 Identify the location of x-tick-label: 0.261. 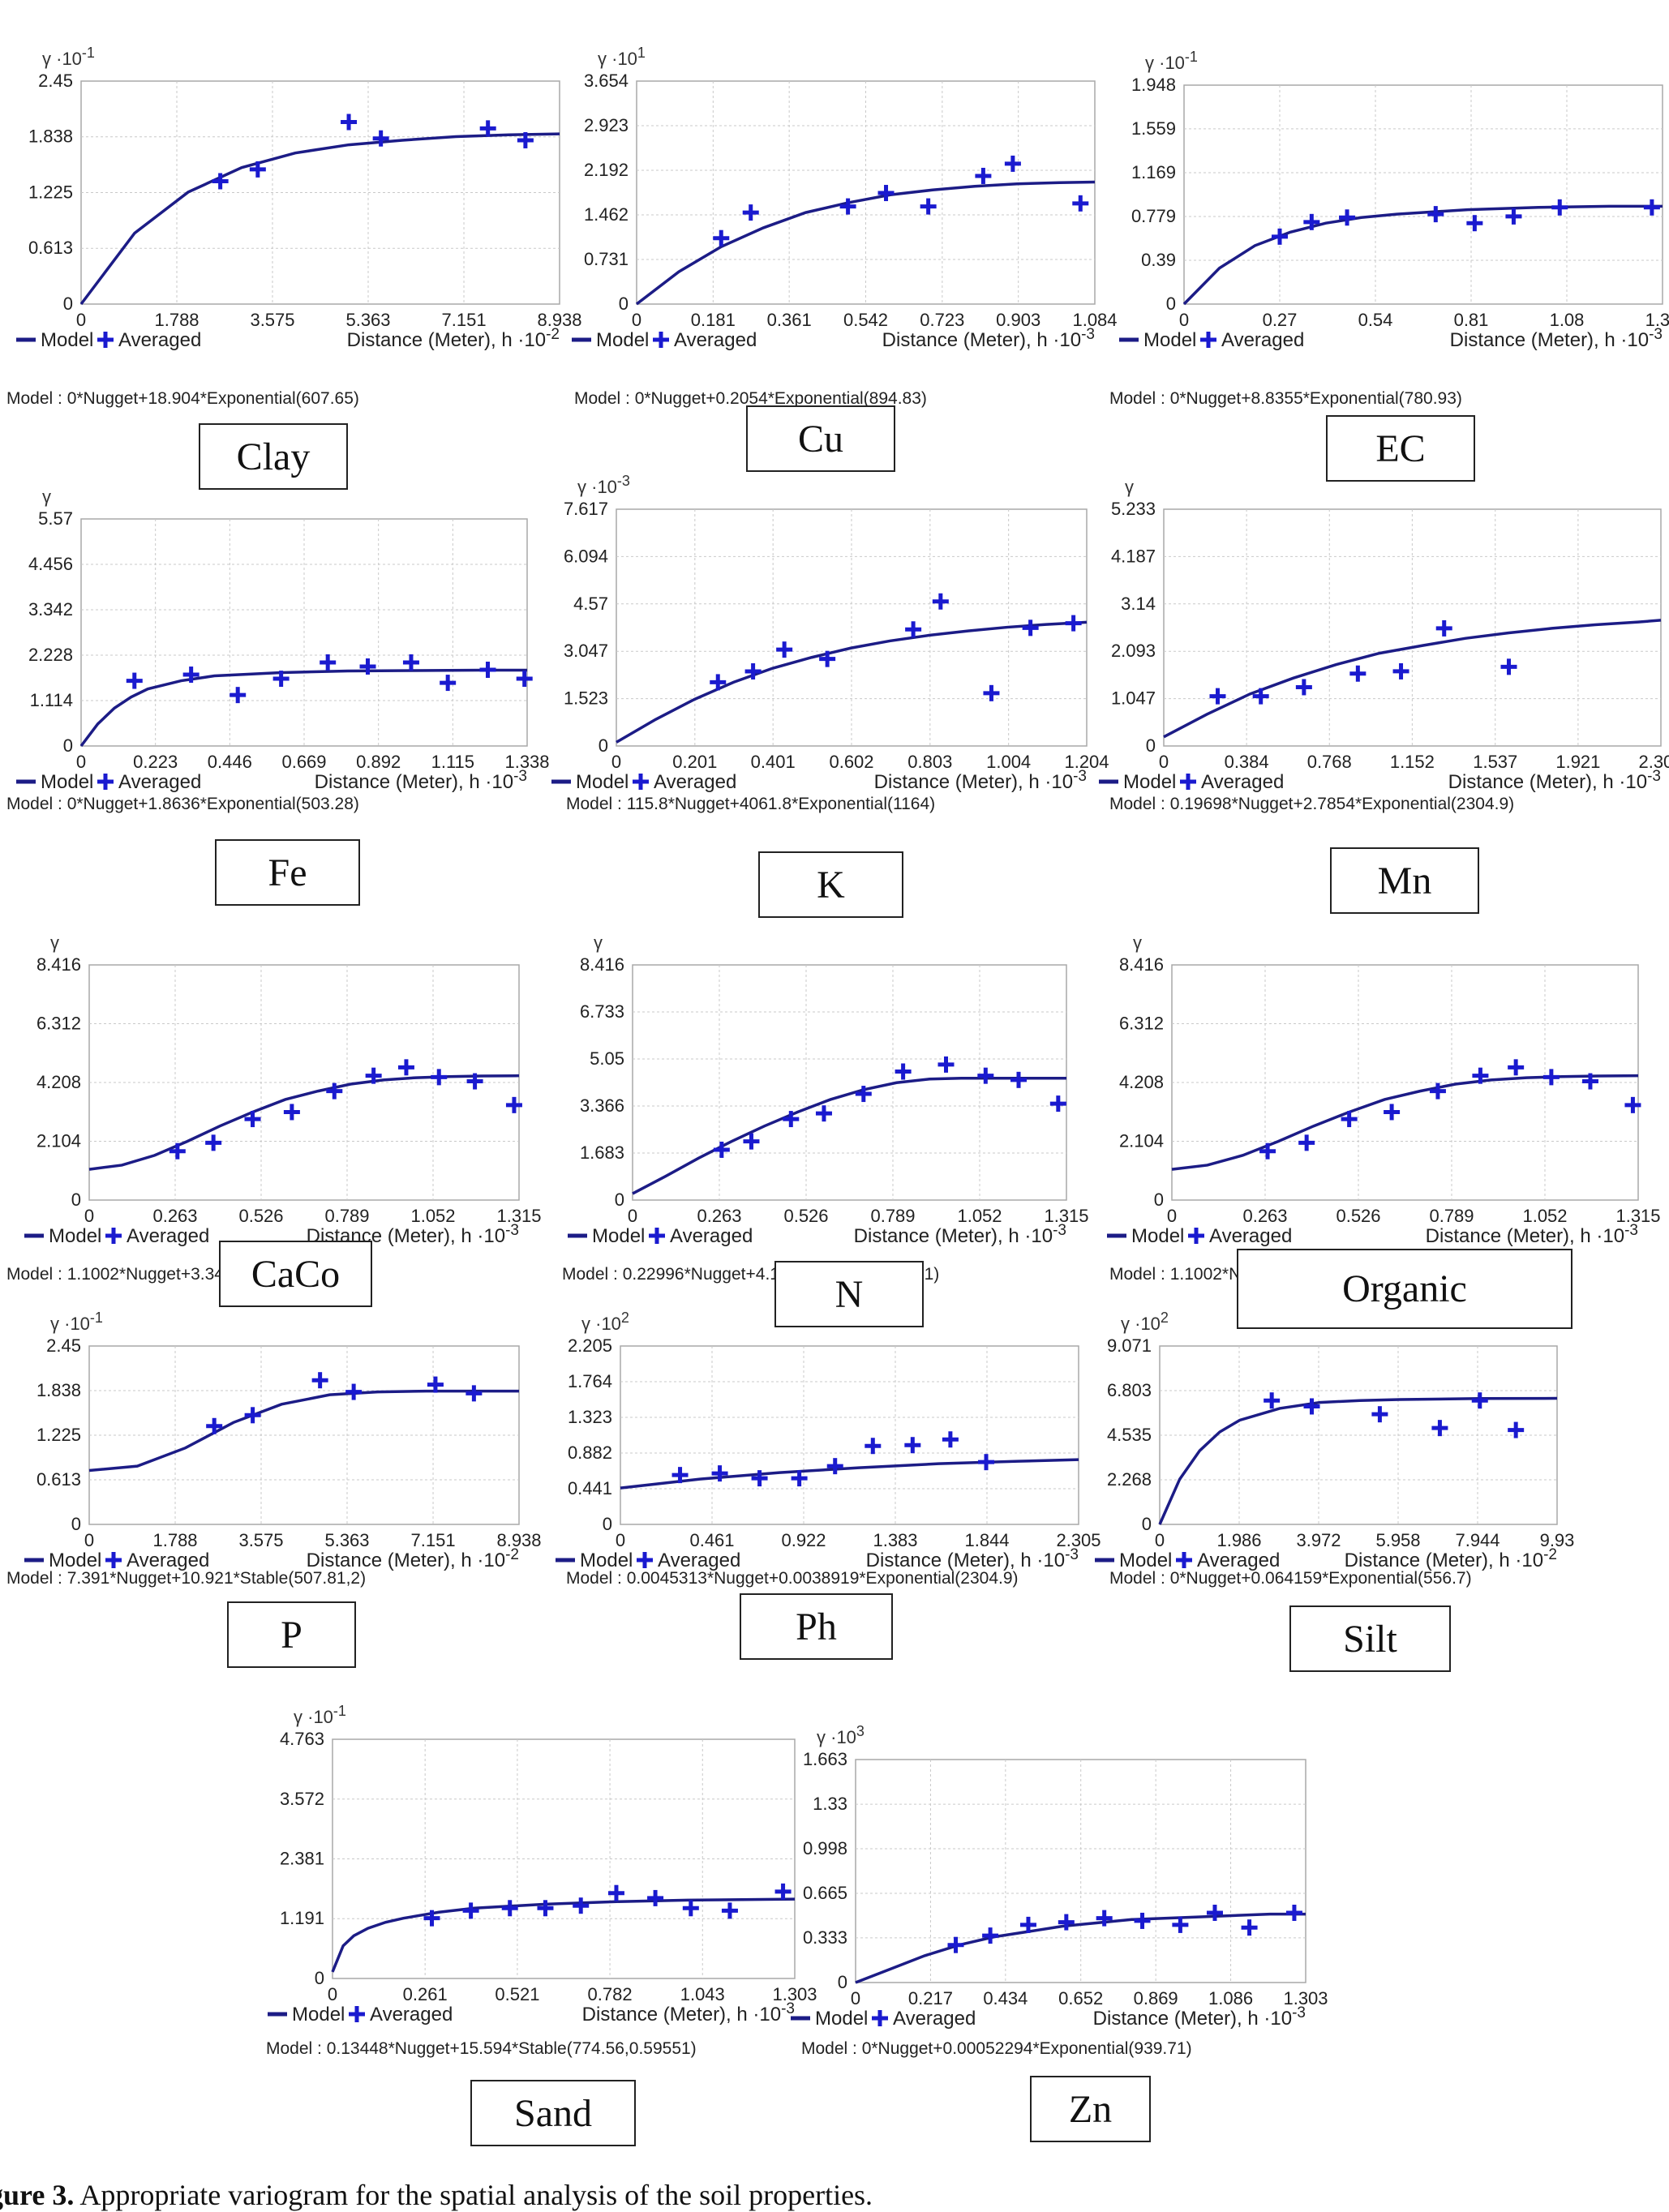
(425, 1994).